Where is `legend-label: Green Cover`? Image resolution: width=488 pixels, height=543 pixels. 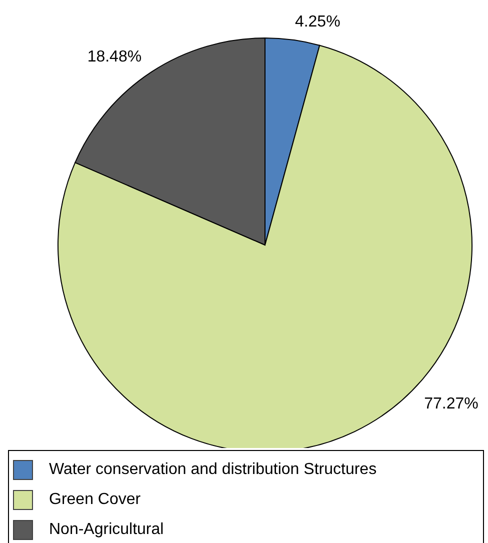 legend-label: Green Cover is located at coordinates (95, 500).